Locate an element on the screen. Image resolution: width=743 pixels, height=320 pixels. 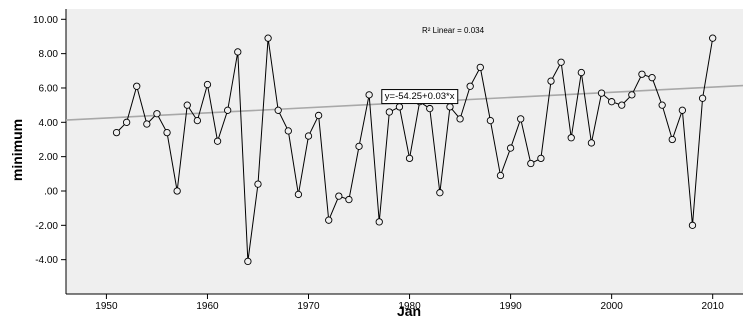
x-tick-label: 2000 is located at coordinates (612, 306).